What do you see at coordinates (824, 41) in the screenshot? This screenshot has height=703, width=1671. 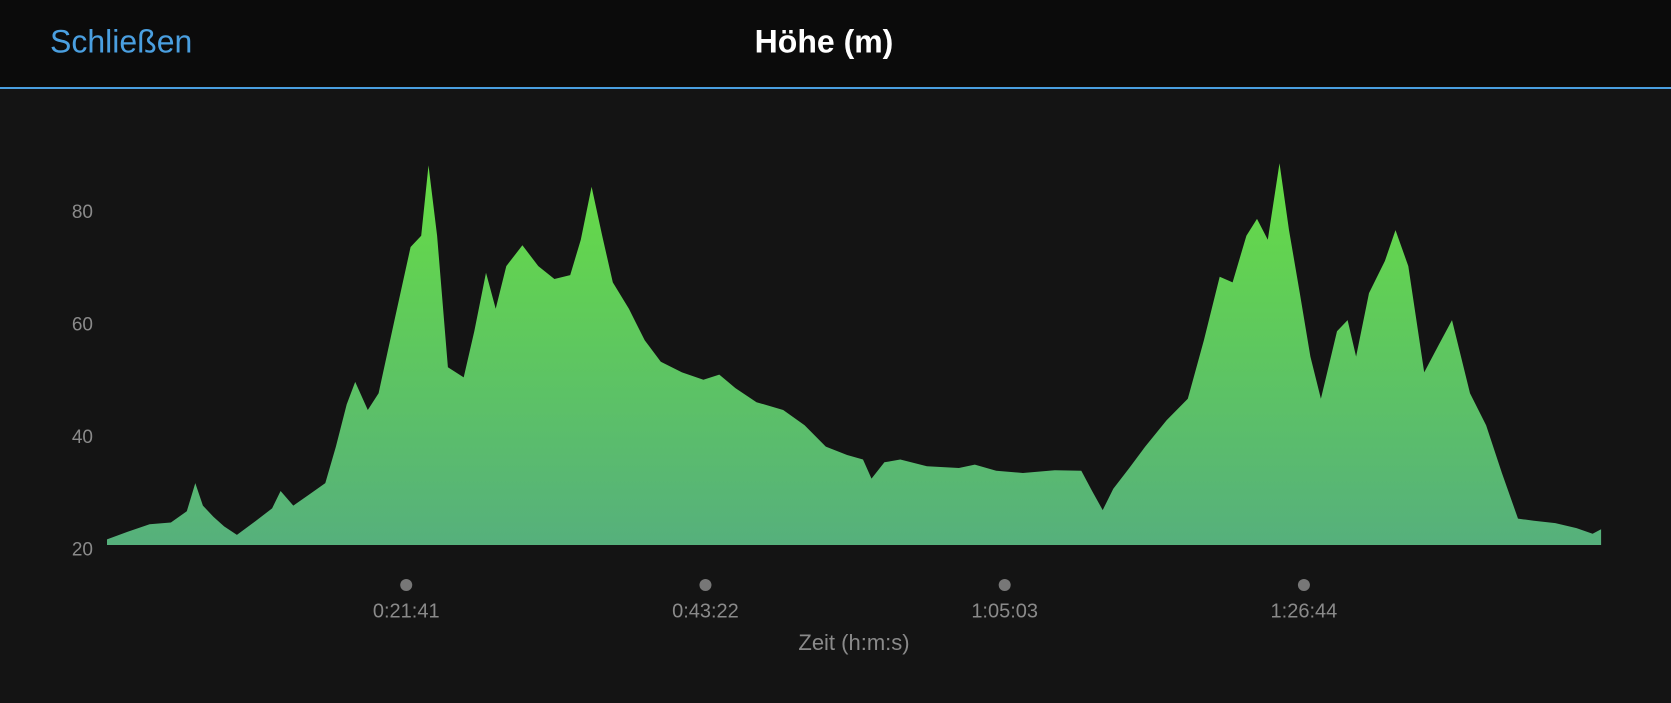 I see `chart-title: Höhe (m)` at bounding box center [824, 41].